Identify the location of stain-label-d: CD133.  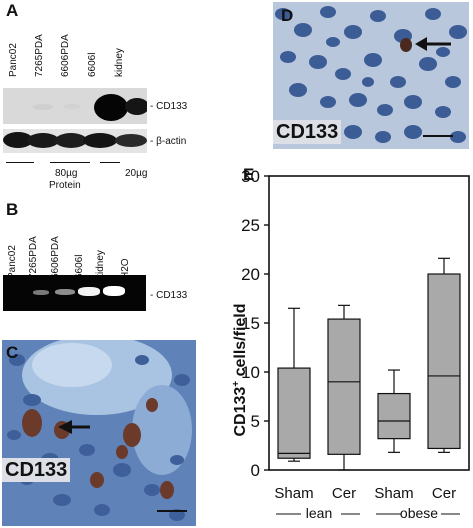
(307, 132).